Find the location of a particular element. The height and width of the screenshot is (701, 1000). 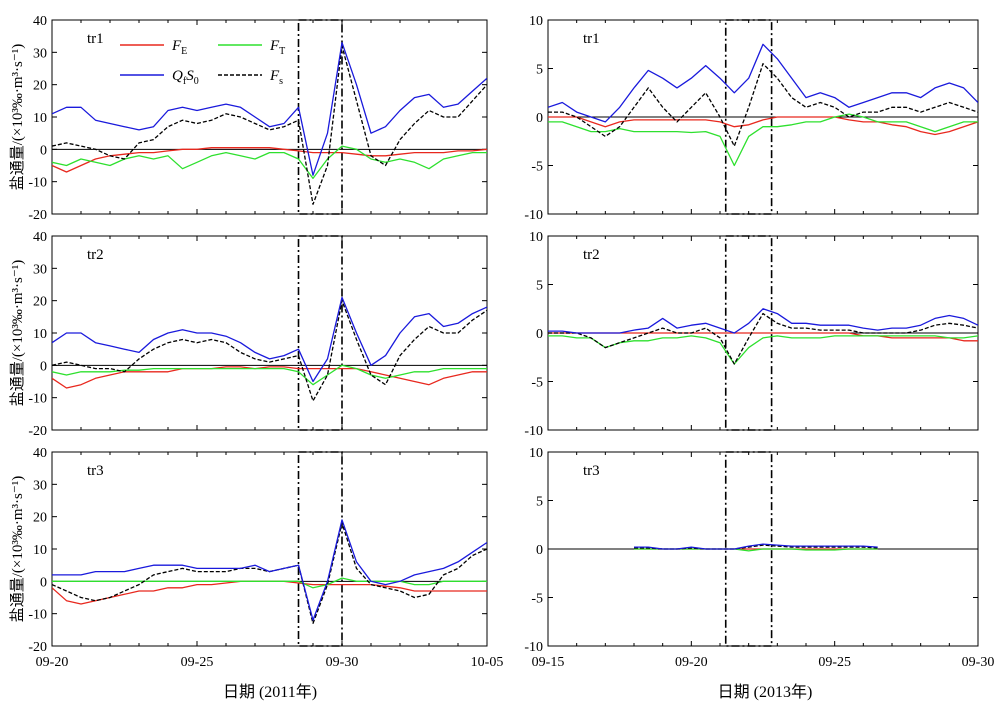

legend-item: QfS0 is located at coordinates (159, 77).